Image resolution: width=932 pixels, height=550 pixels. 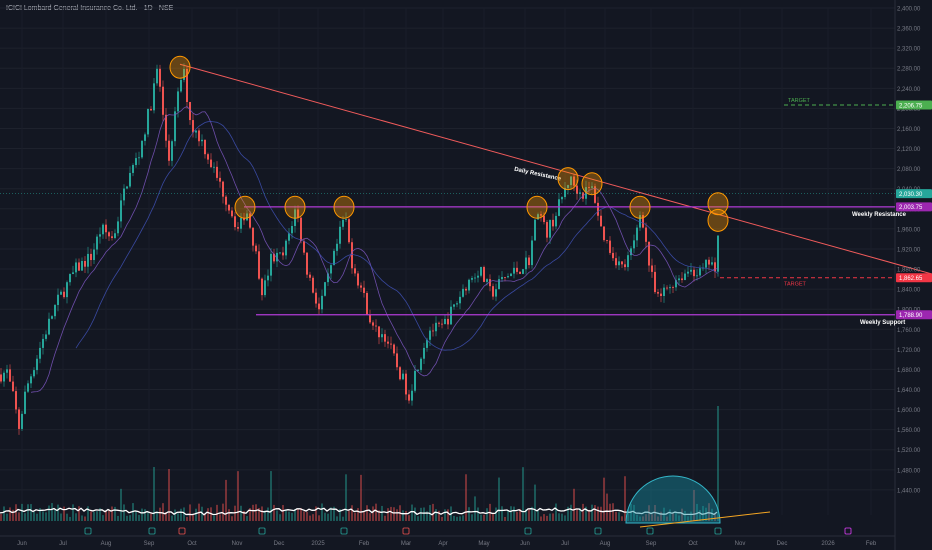 What do you see at coordinates (22, 544) in the screenshot?
I see `x-tick-label: Jun` at bounding box center [22, 544].